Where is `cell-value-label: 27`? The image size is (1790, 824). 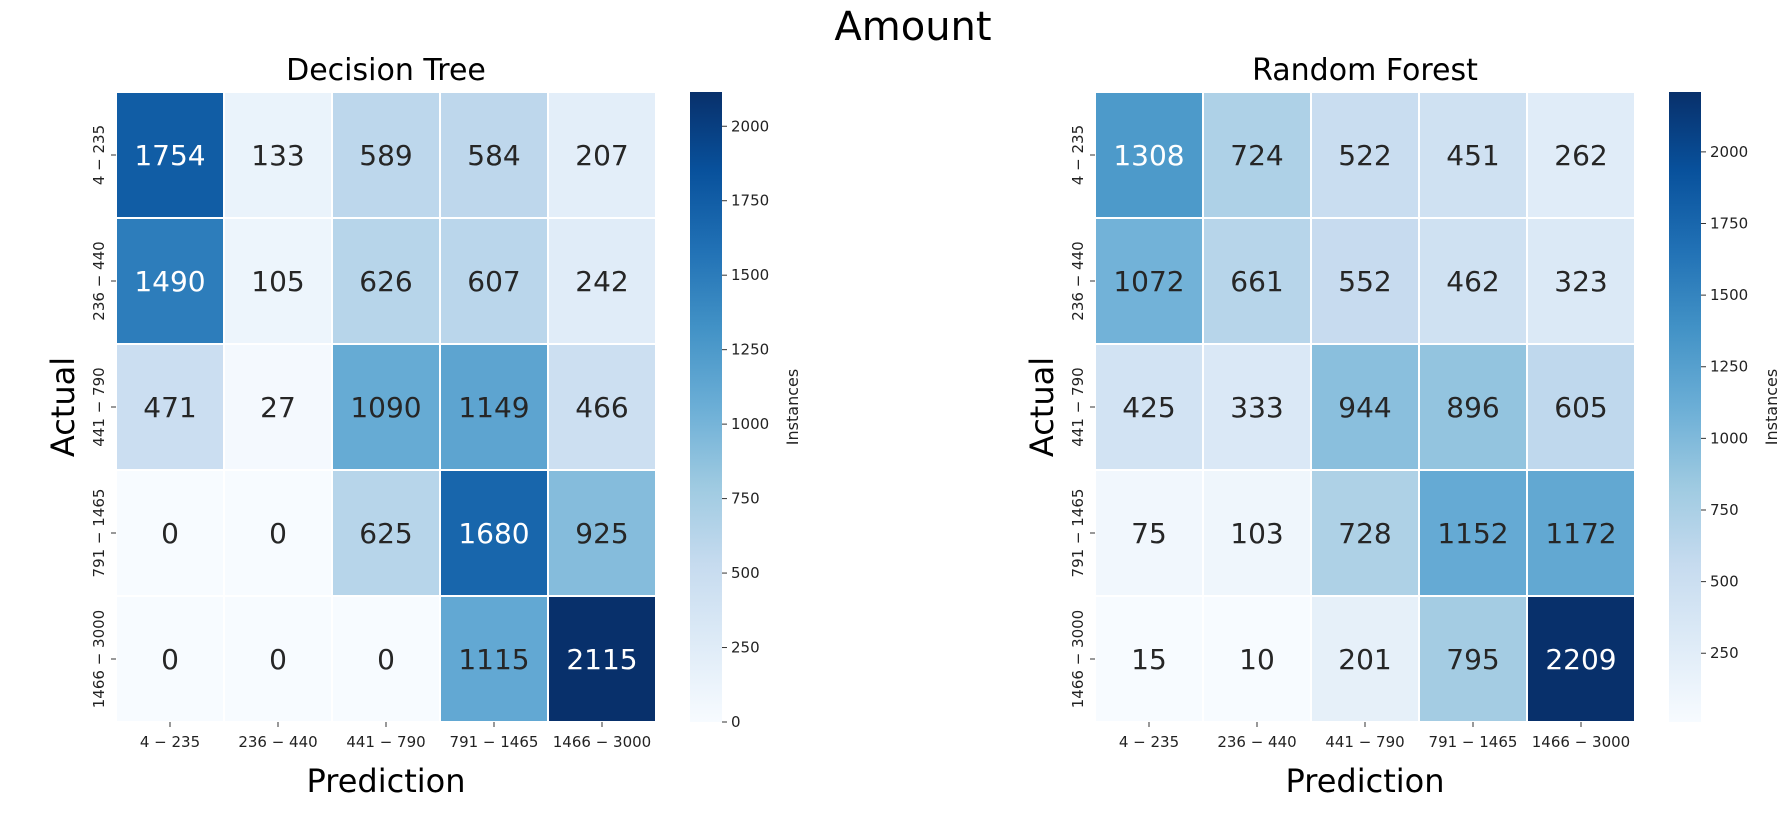 cell-value-label: 27 is located at coordinates (278, 407).